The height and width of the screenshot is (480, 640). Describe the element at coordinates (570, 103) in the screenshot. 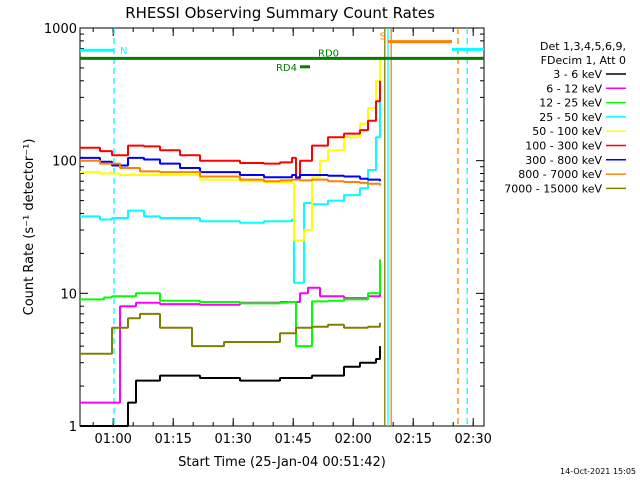

I see `legend-label: 12 - 25 keV` at that location.